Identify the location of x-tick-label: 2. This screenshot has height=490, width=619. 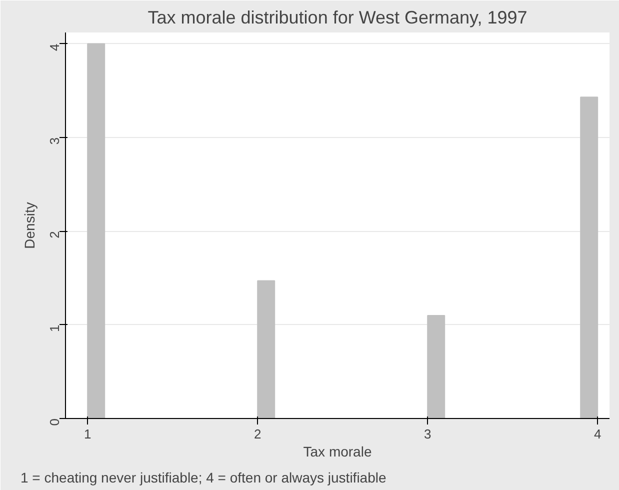
(258, 434).